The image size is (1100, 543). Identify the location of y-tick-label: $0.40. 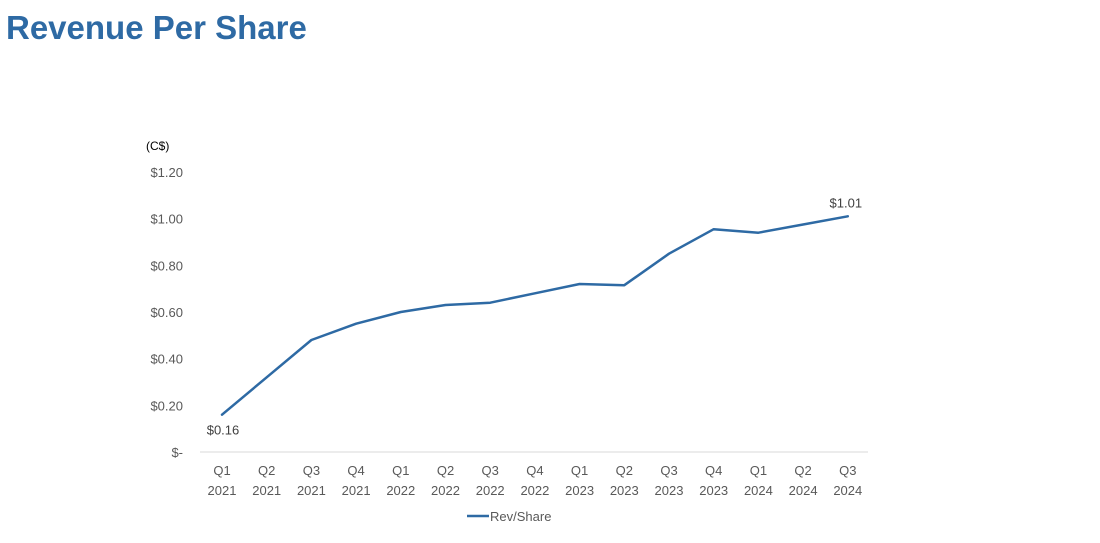
(166, 359).